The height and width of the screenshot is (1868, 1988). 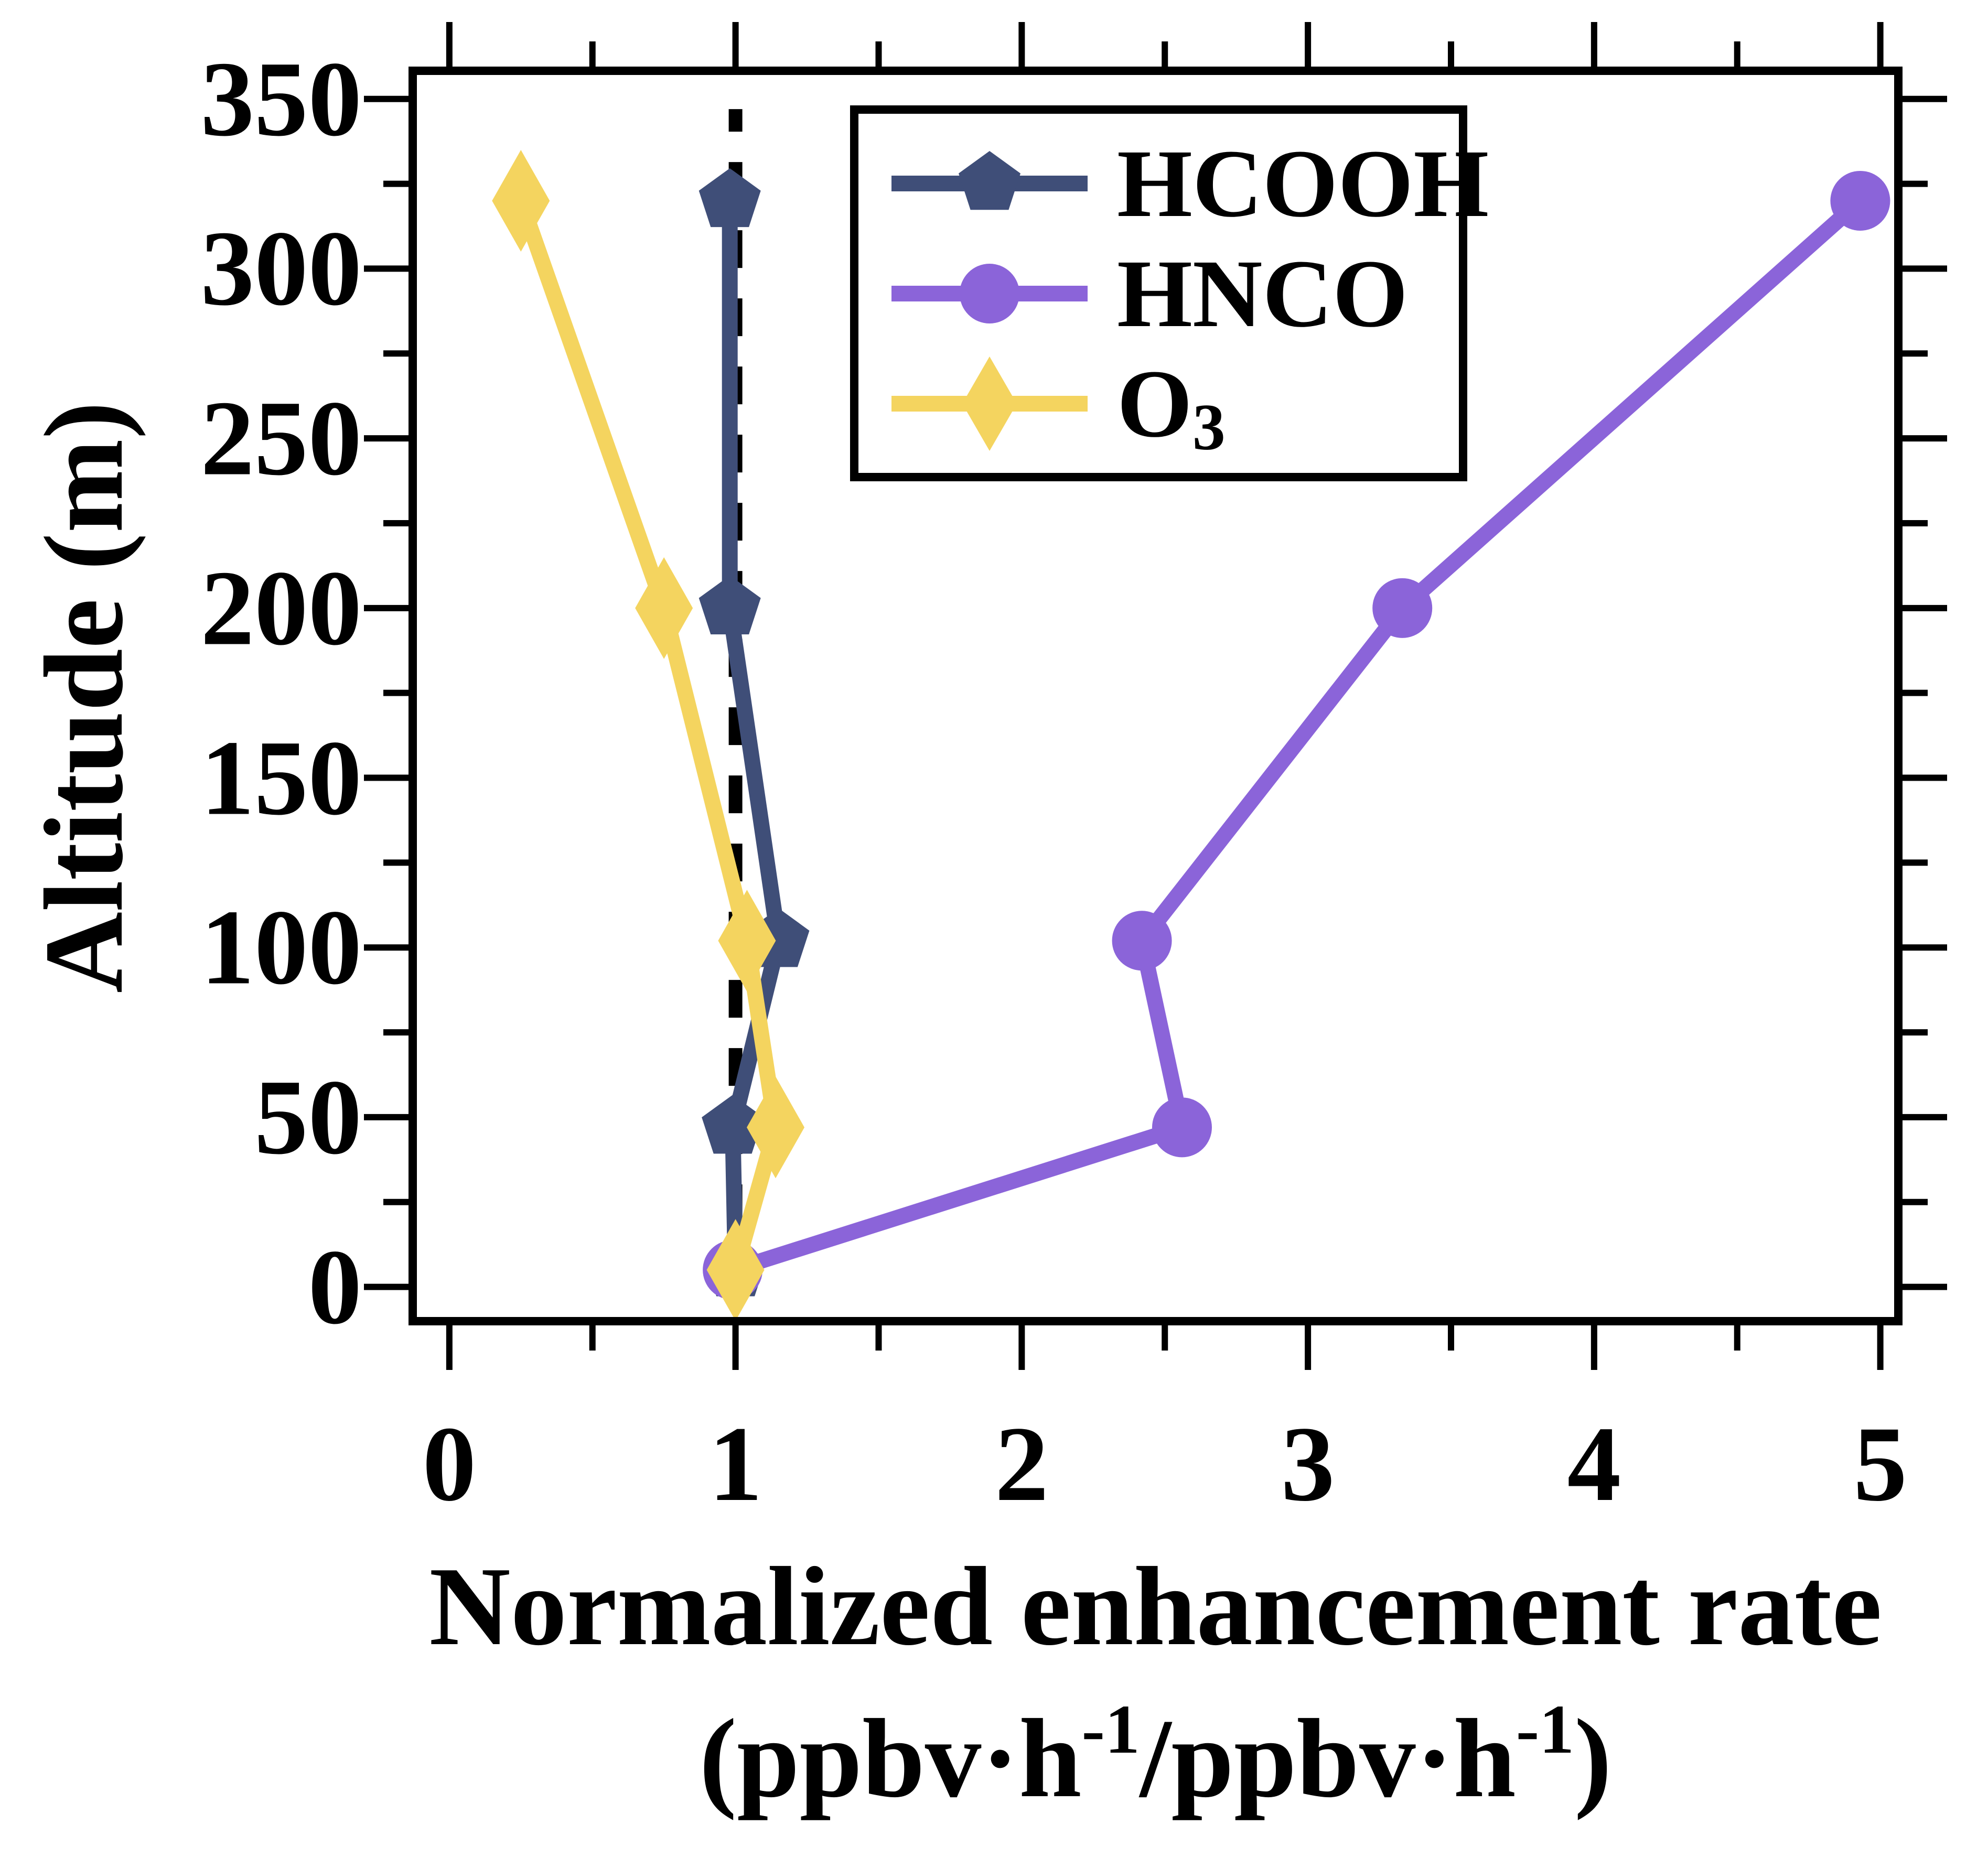 What do you see at coordinates (989, 293) in the screenshot?
I see `hnco-circle-icon` at bounding box center [989, 293].